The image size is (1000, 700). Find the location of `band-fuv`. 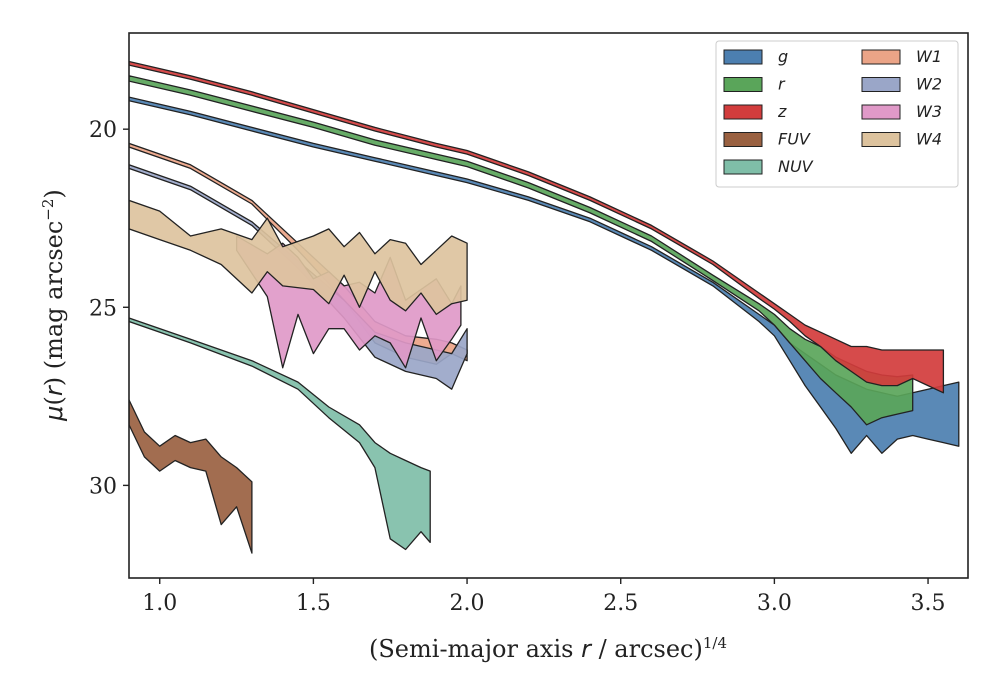

band-fuv is located at coordinates (191, 476).